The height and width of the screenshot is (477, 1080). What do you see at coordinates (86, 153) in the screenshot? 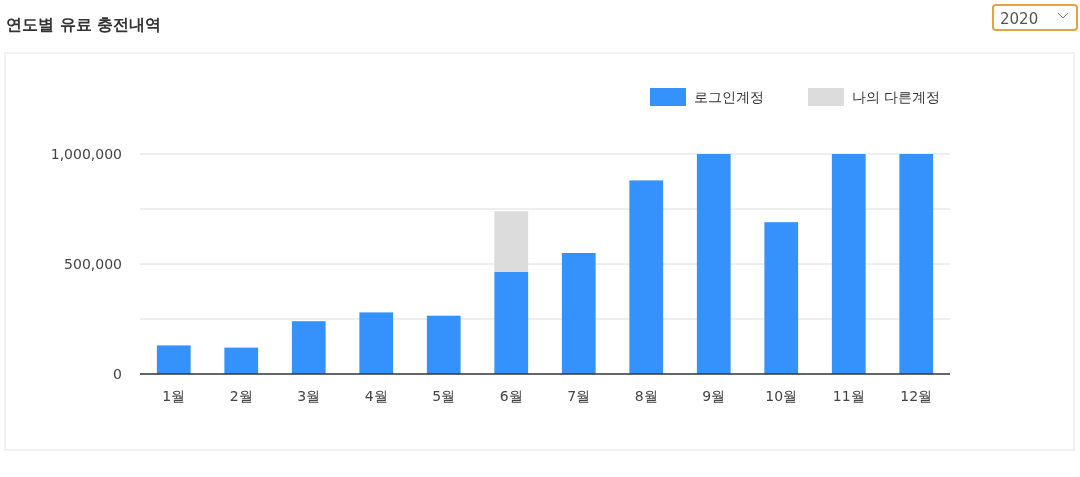
I see `y-tick-label: 1,000,000` at bounding box center [86, 153].